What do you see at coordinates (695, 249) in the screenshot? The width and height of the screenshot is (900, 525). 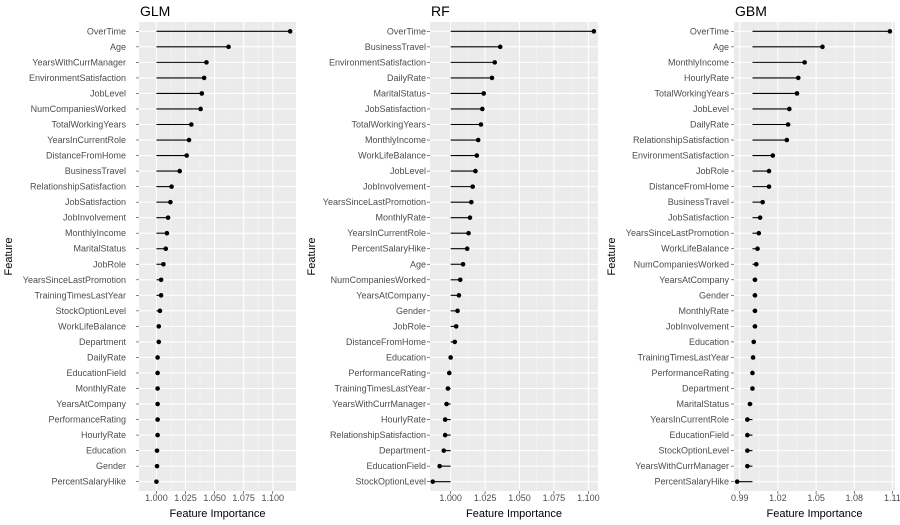 I see `feature-tick-label: WorkLifeBalance` at bounding box center [695, 249].